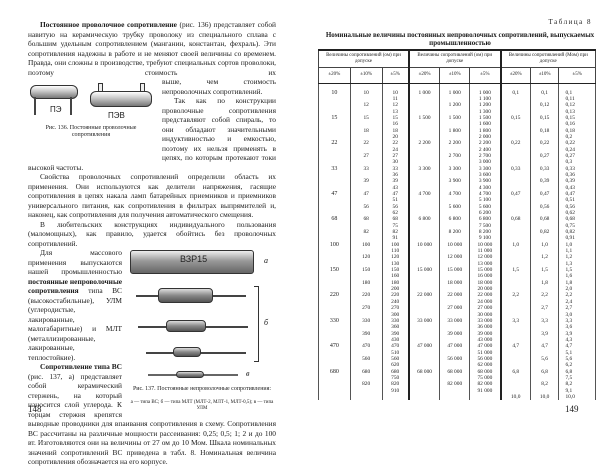 The image size is (600, 467). Describe the element at coordinates (544, 143) in the screenshot. I see `table-cell: 0,22` at that location.